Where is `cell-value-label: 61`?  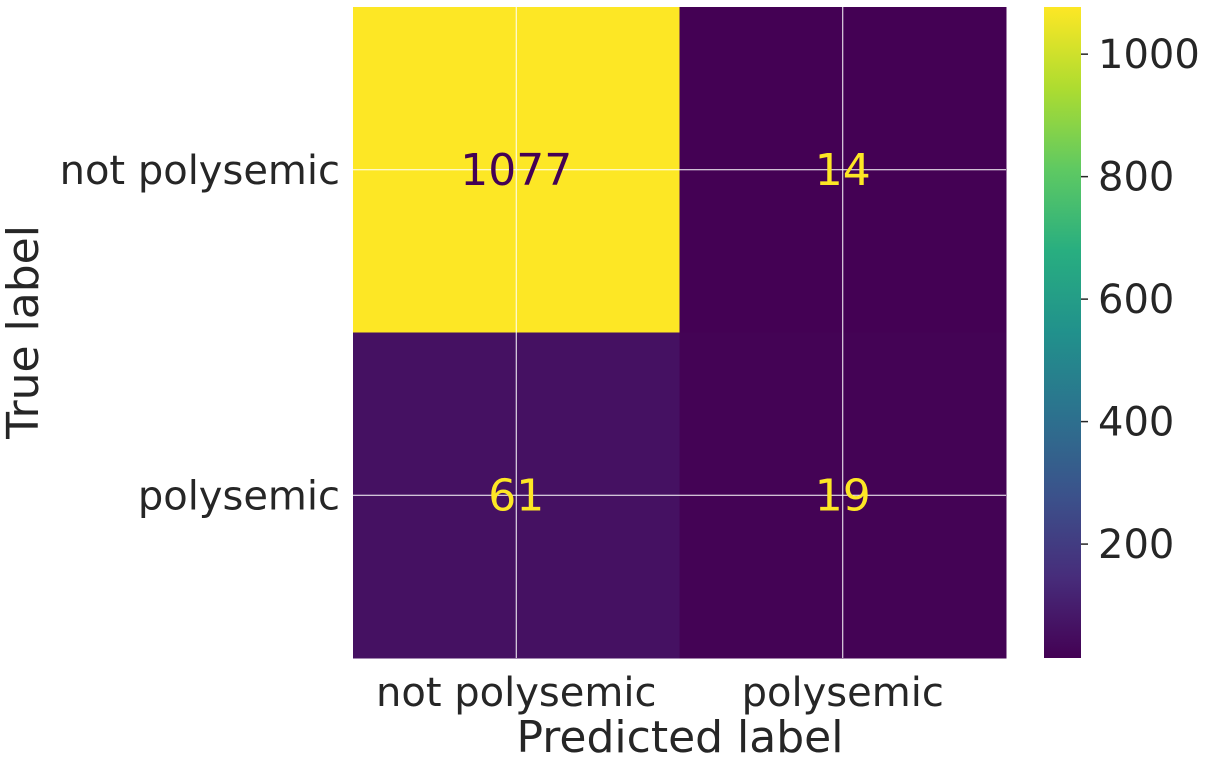
cell-value-label: 61 is located at coordinates (516, 495).